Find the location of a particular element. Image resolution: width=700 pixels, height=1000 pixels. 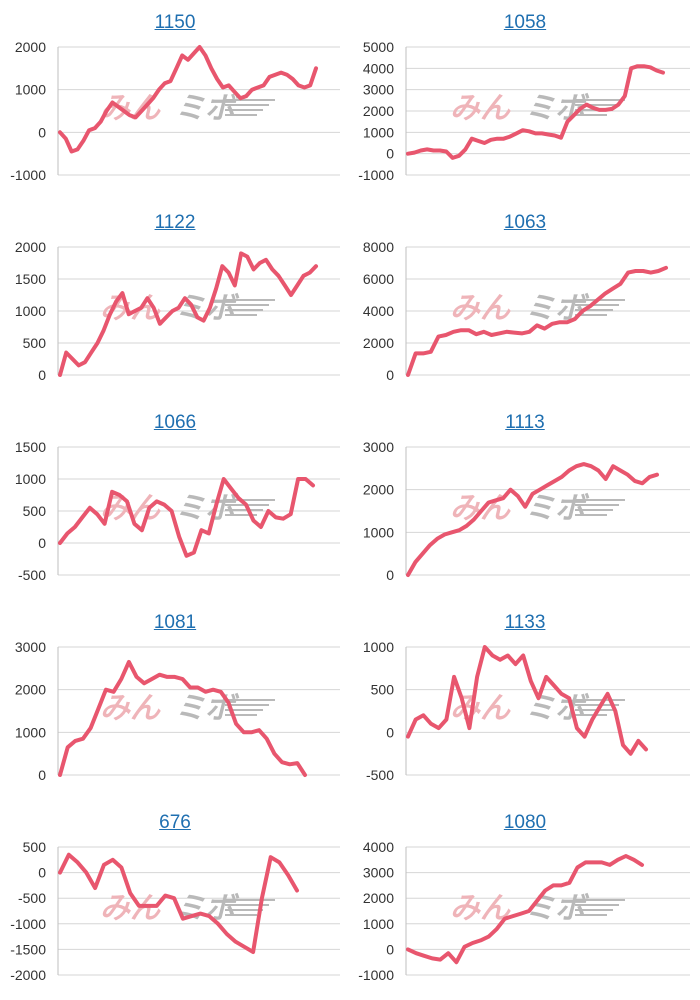

y-tick-label: 8000 is located at coordinates (378, 247).